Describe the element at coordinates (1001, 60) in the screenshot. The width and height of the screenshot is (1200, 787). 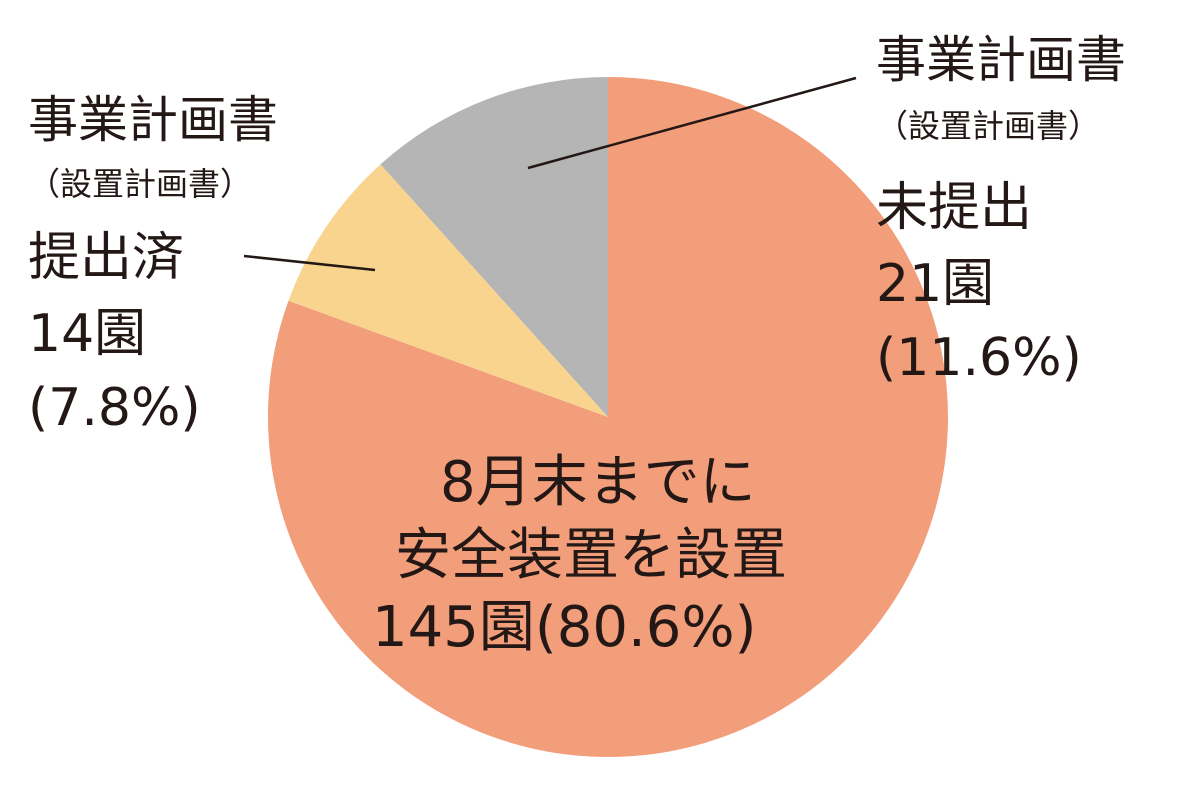
I see `label-unsubmitted-line-1: 事業計画書` at that location.